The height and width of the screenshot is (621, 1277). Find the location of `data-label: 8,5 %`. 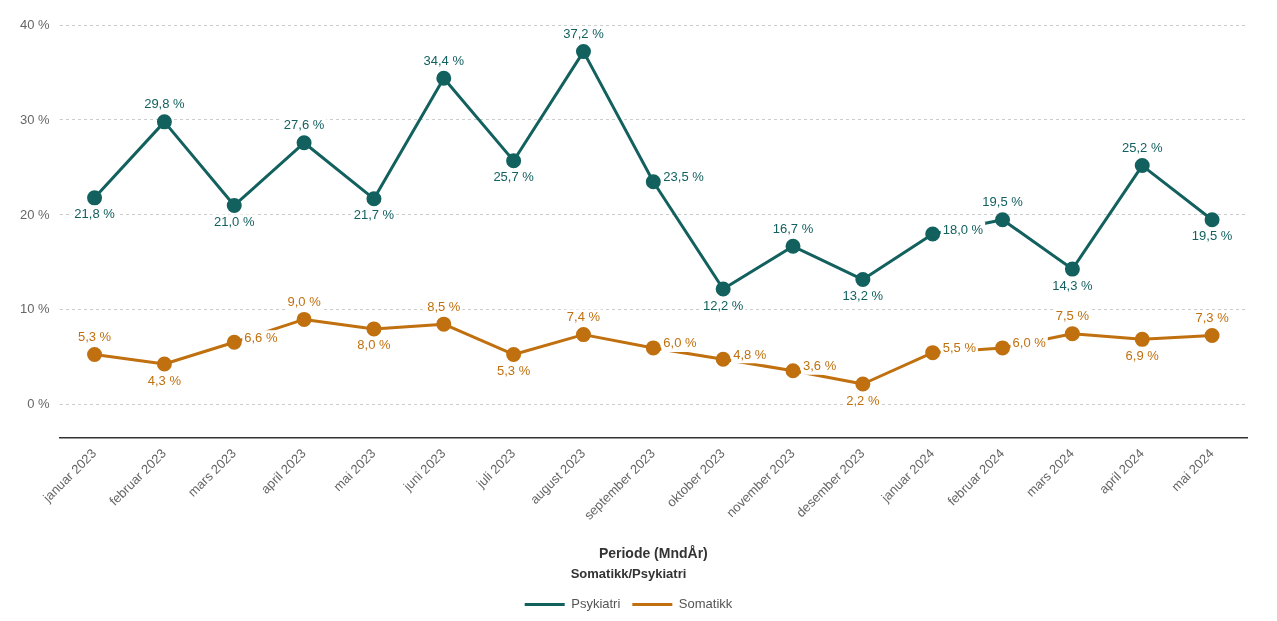

data-label: 8,5 % is located at coordinates (444, 306).